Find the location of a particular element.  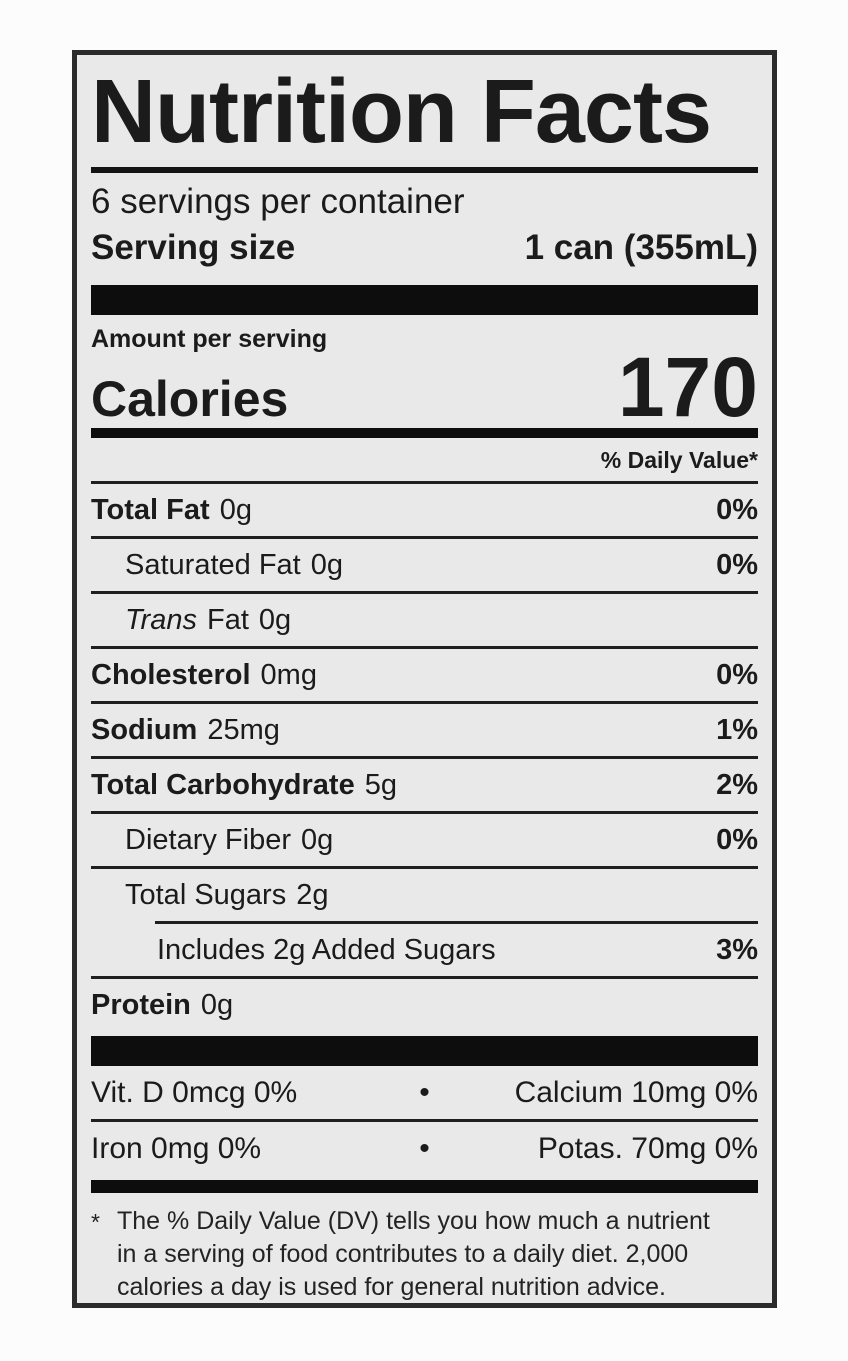

micronutrient-row-1: Vit. D 0mcg 0% • Calcium 10mg 0% is located at coordinates (424, 1092).